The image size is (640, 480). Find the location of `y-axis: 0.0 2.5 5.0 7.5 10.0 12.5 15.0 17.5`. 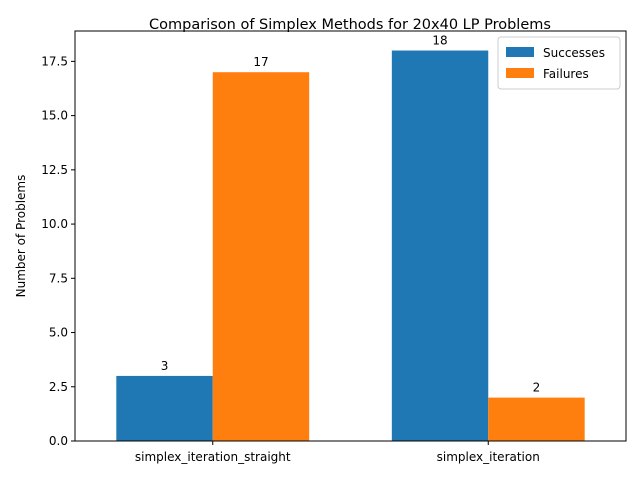

y-axis: 0.0 2.5 5.0 7.5 10.0 12.5 15.0 17.5 is located at coordinates (58, 251).